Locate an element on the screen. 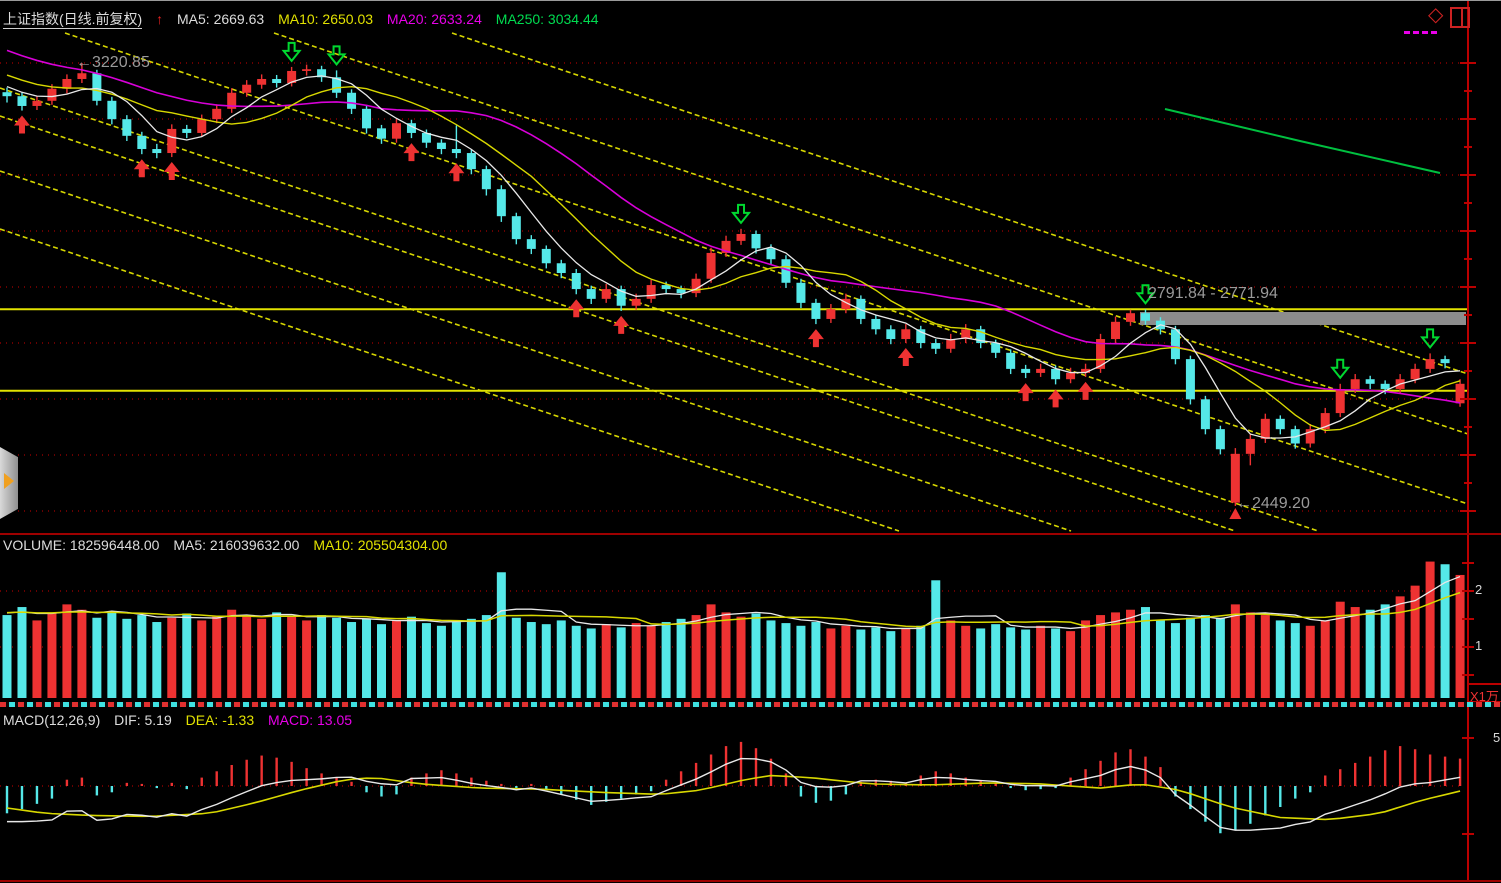  ma250-value-label: MA250: 3034.44 is located at coordinates (547, 19).